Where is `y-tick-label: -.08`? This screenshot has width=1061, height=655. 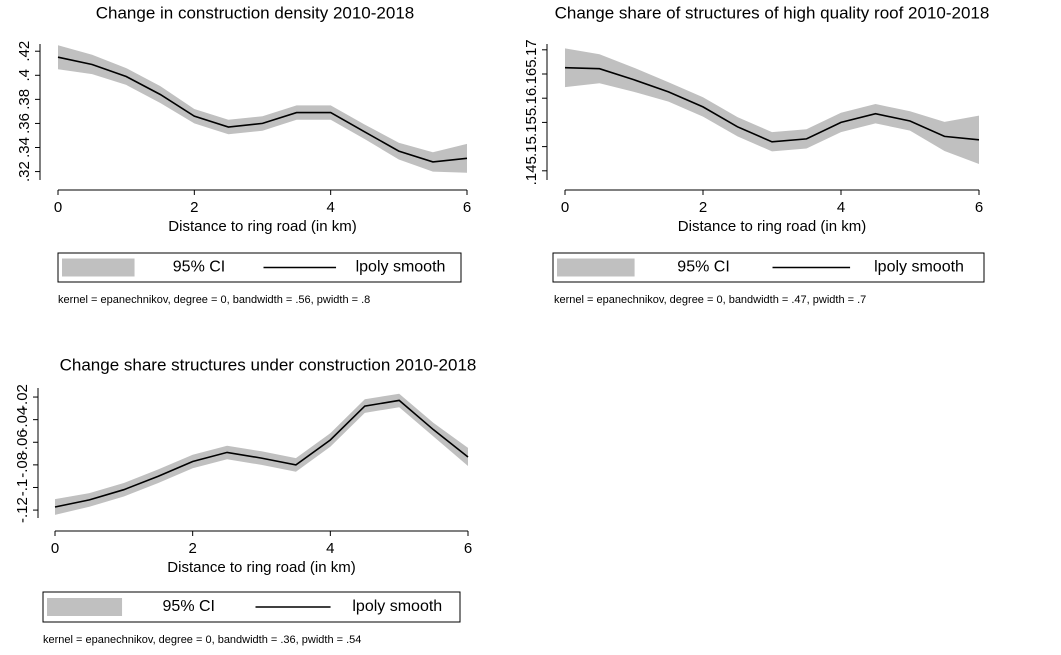 y-tick-label: -.08 is located at coordinates (22, 465).